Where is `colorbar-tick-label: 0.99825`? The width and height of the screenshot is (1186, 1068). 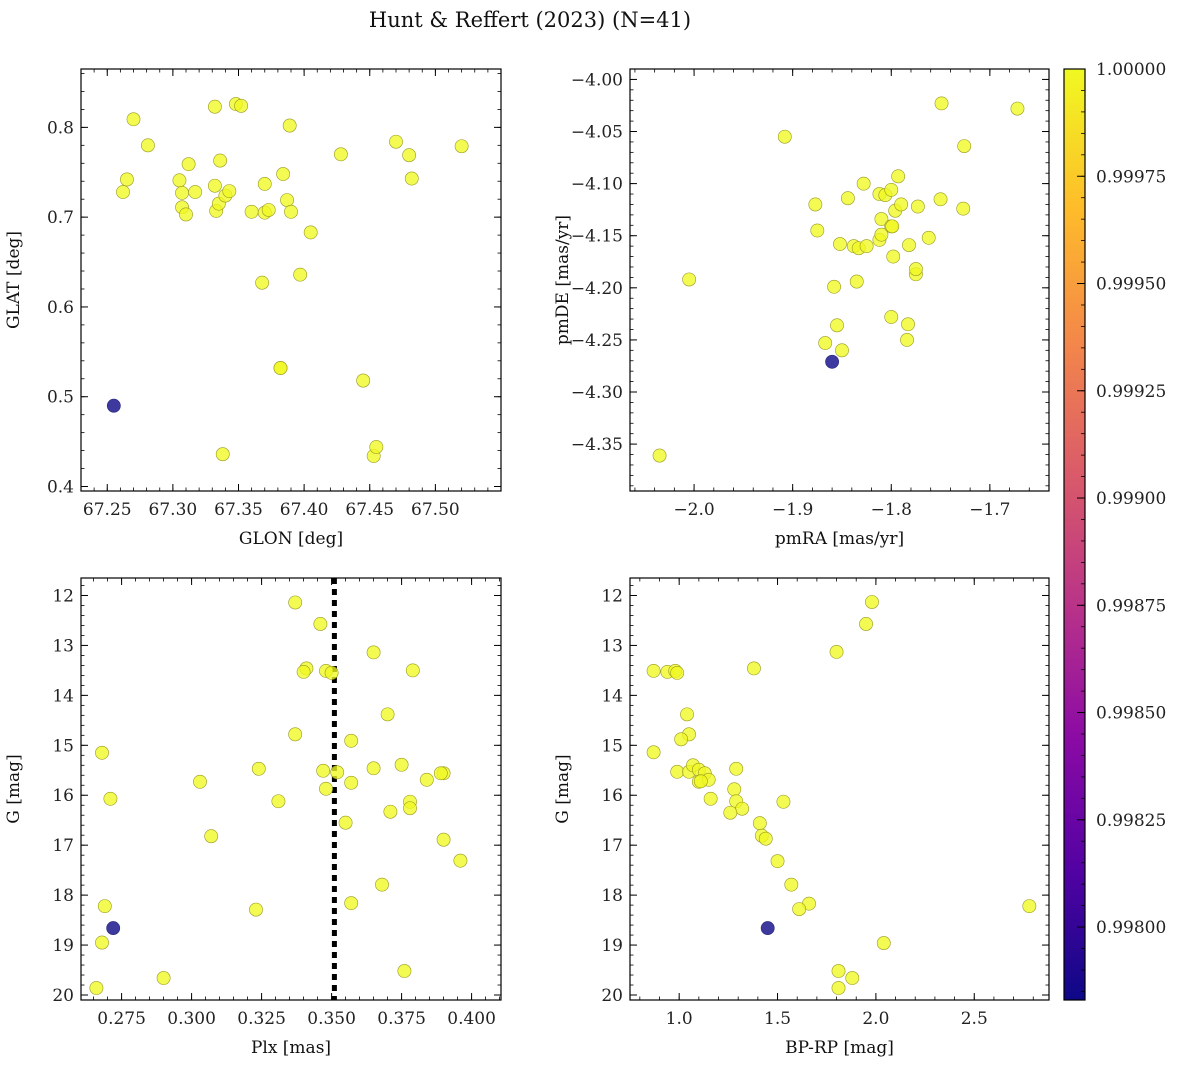
colorbar-tick-label: 0.99825 is located at coordinates (1131, 821).